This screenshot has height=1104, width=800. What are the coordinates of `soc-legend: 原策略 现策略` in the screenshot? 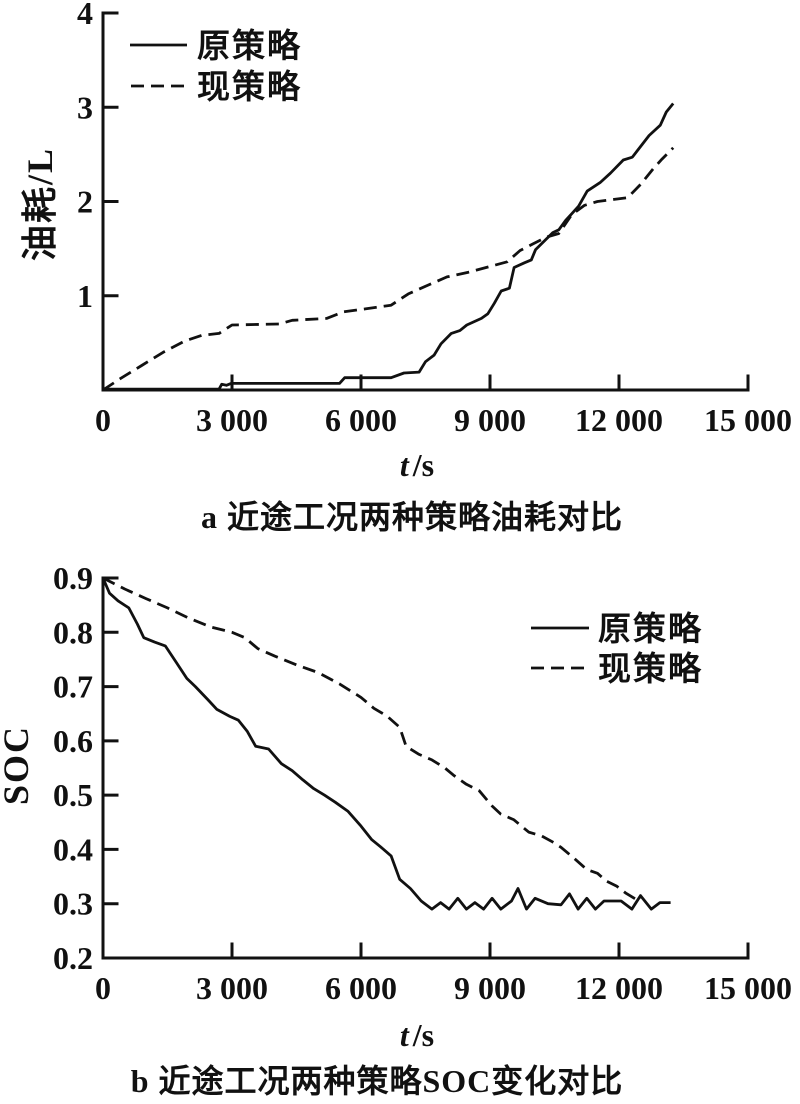 It's located at (617, 649).